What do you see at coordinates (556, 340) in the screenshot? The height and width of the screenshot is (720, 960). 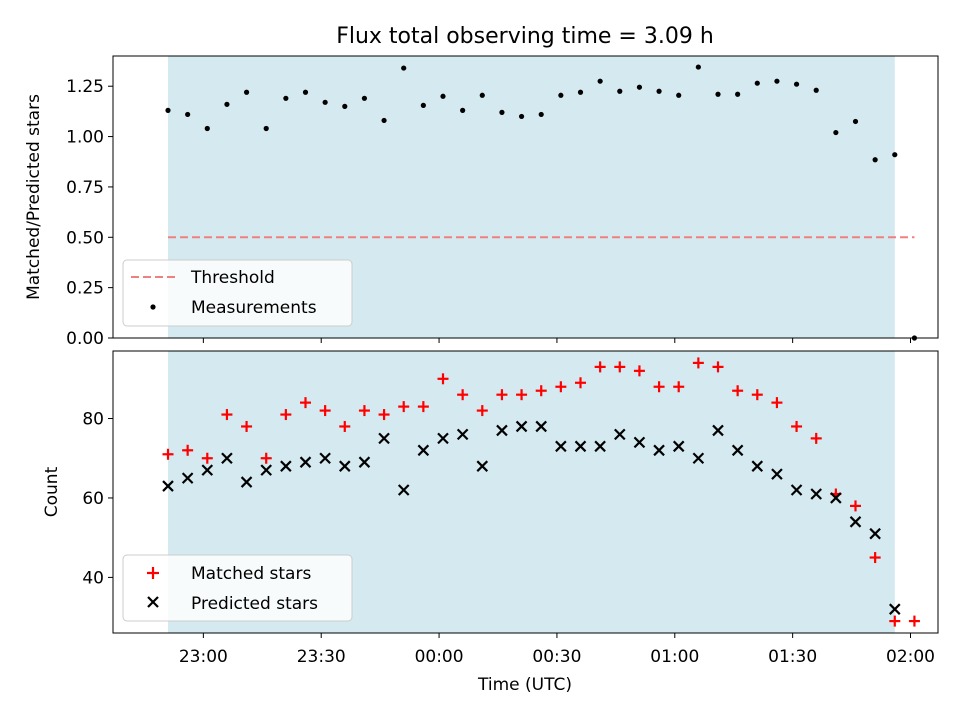 I see `top-x-ticks` at bounding box center [556, 340].